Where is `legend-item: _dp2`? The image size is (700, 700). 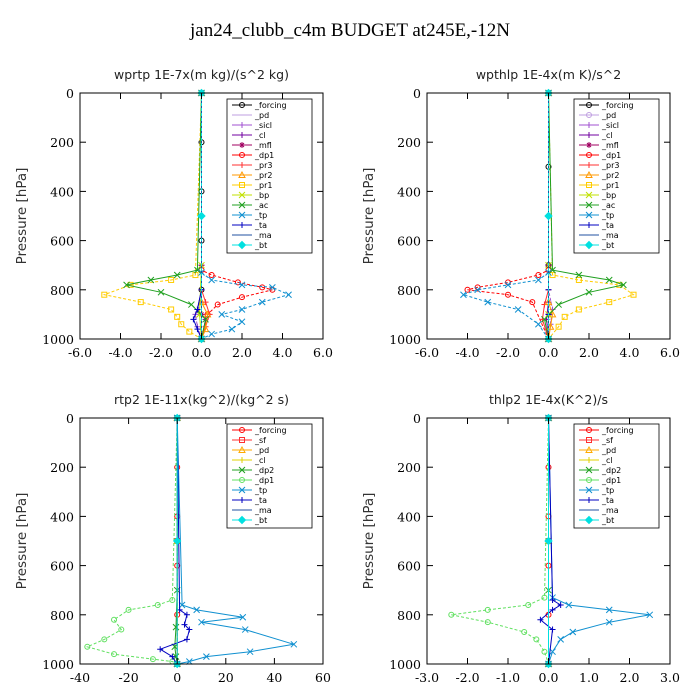 legend-item: _dp2 is located at coordinates (600, 470).